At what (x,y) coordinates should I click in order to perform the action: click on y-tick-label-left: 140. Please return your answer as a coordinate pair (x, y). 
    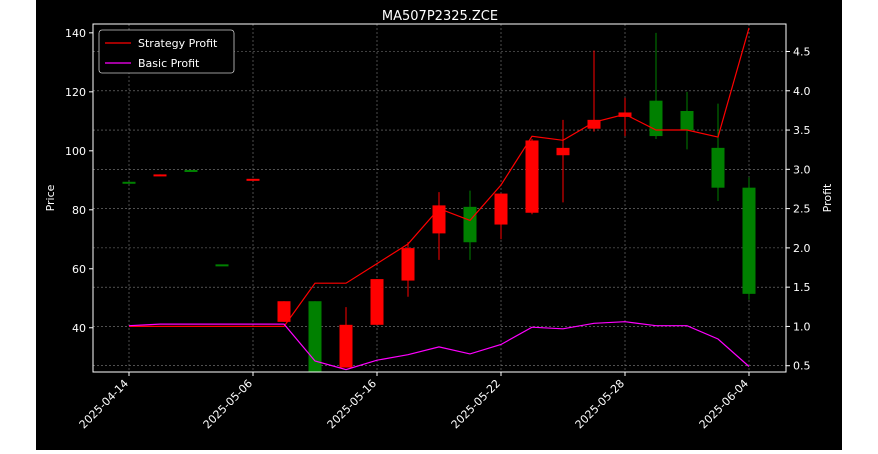
    Looking at the image, I should click on (75, 33).